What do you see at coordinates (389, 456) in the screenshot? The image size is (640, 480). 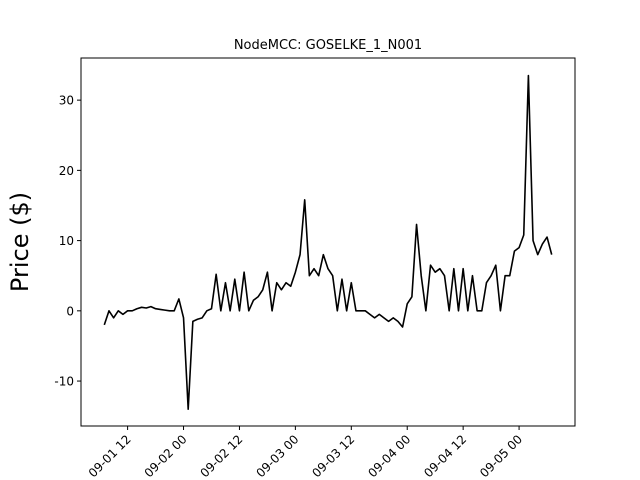 I see `x-tick-label: 09-04 00` at bounding box center [389, 456].